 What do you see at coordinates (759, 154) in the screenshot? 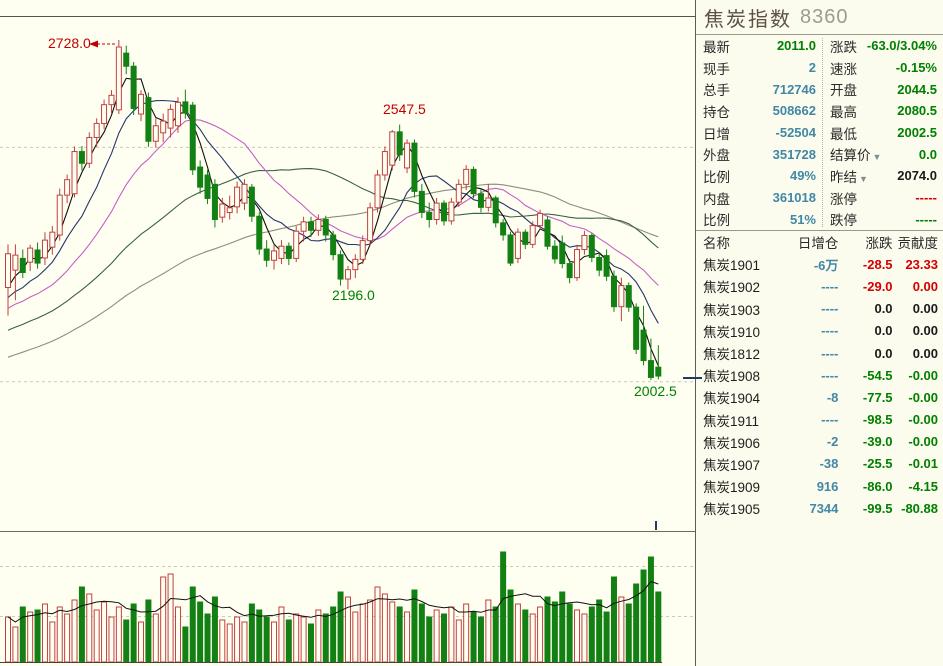
I see `quote-row: 外盘 351728` at bounding box center [759, 154].